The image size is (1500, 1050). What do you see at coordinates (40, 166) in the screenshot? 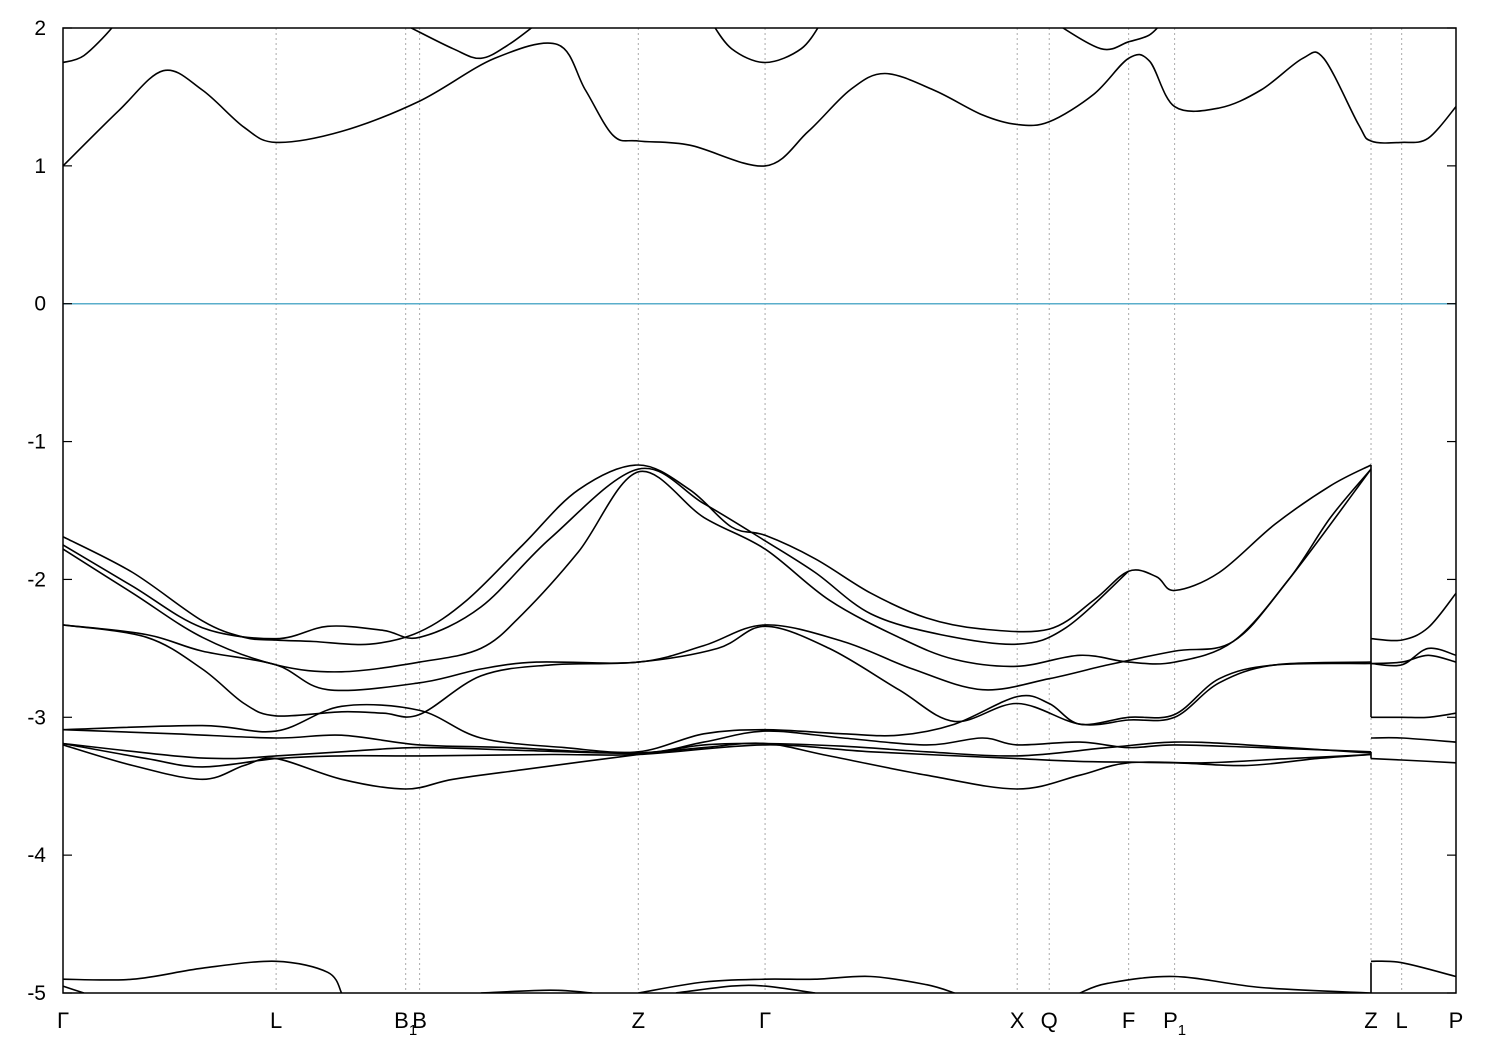
I see `ytick-label: 1` at bounding box center [40, 166].